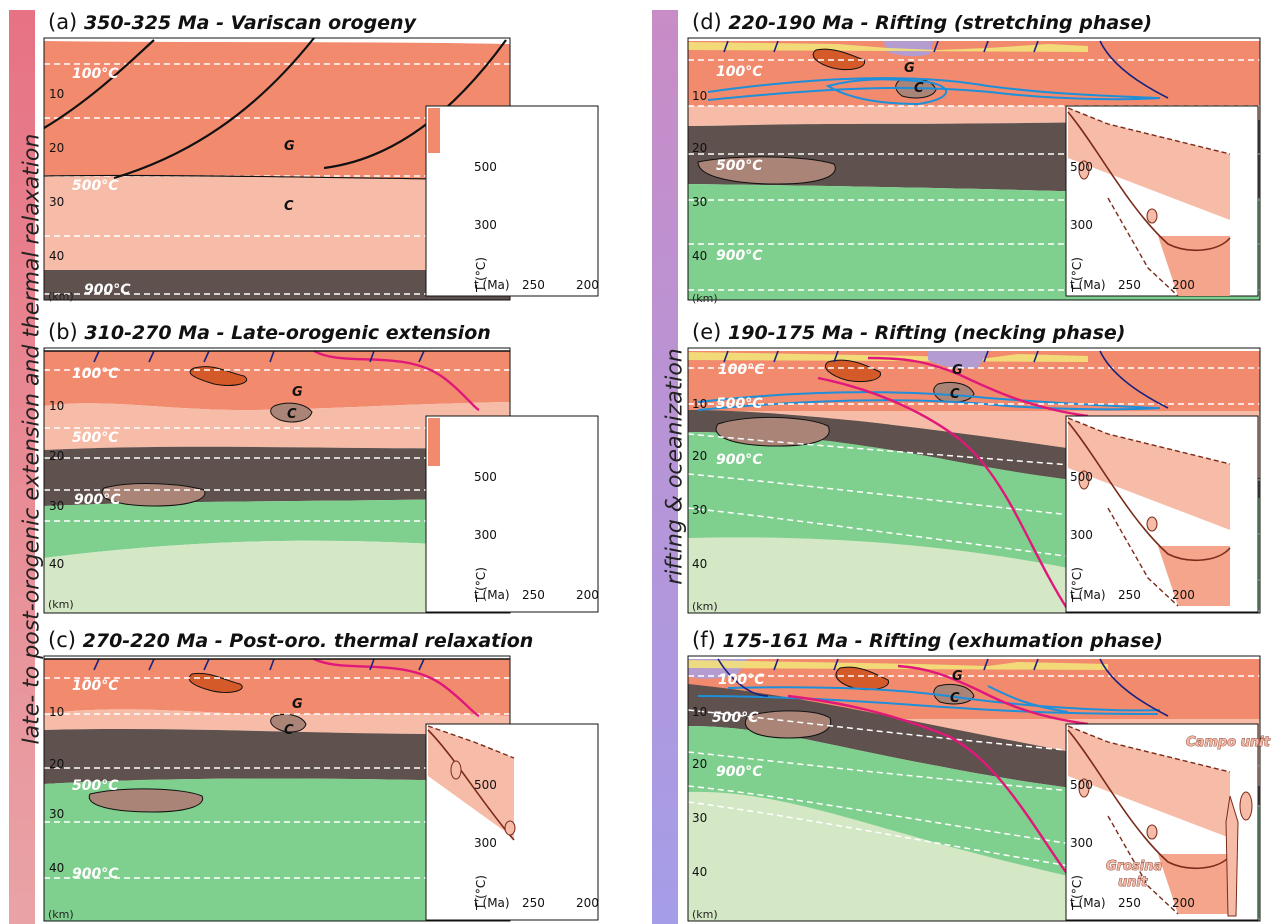 This screenshot has height=924, width=1288. What do you see at coordinates (63, 22) in the screenshot?
I see `panel-letter: (a)` at bounding box center [63, 22].